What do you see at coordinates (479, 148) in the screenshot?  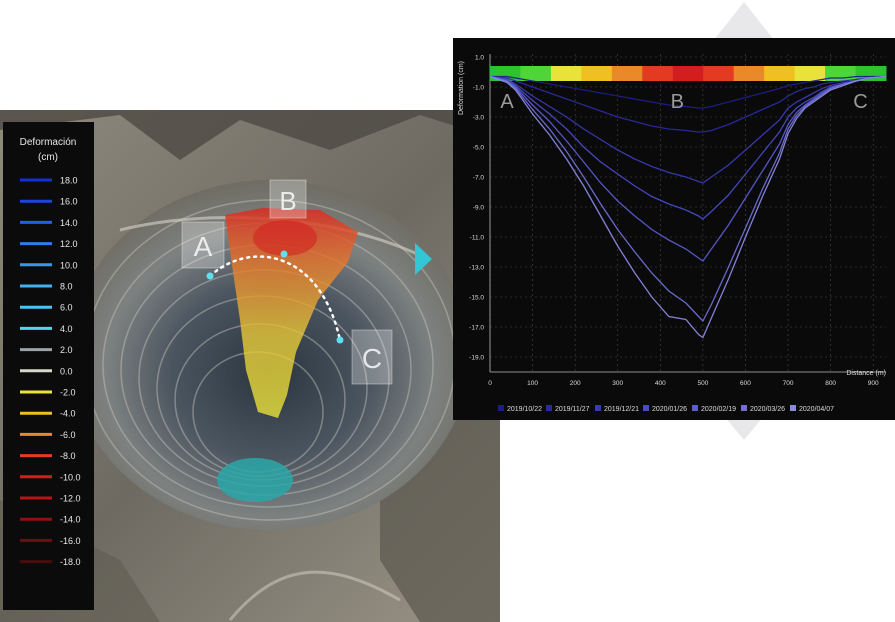 I see `y-tick-label: -5.0` at bounding box center [479, 148].